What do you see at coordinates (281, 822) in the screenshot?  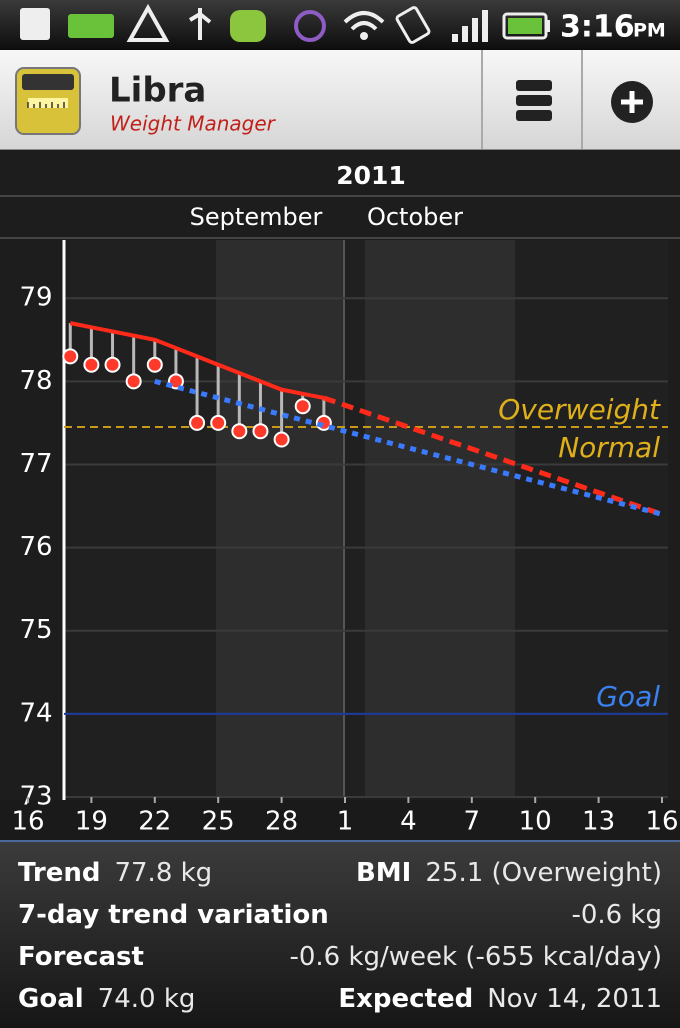 I see `x-tick-label: 28` at bounding box center [281, 822].